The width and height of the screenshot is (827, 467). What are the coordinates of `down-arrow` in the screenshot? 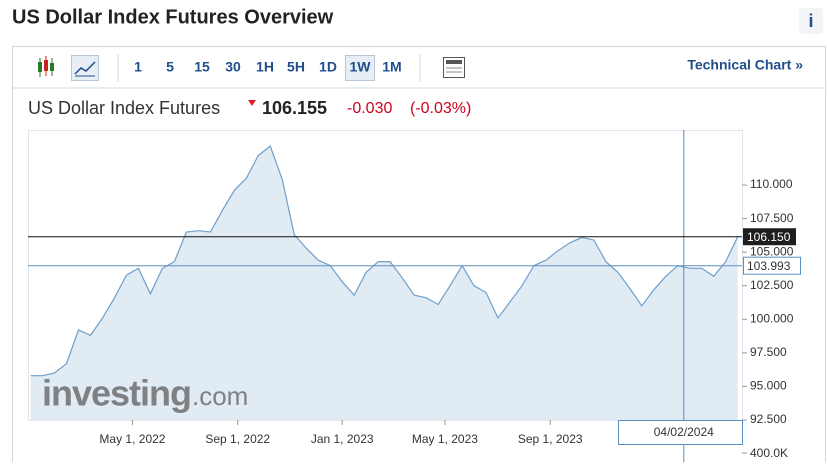 It's located at (252, 103).